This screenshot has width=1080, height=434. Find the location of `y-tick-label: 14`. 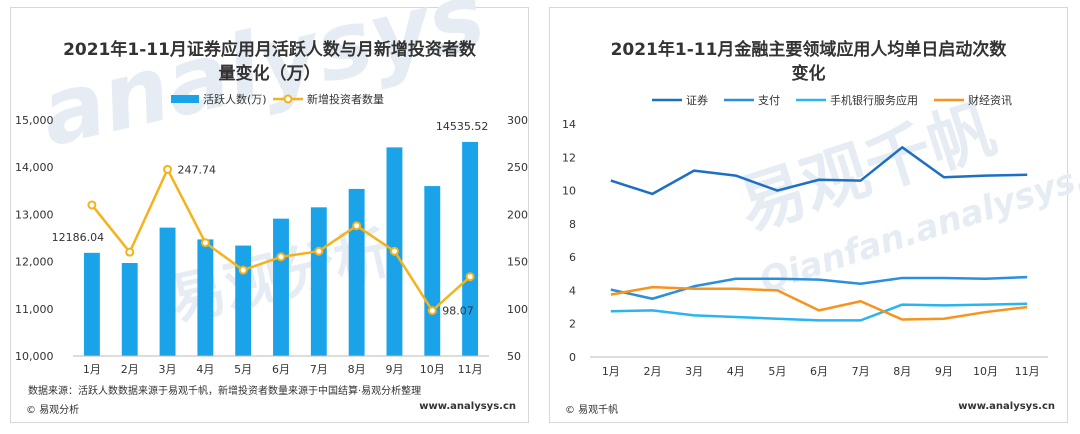

y-tick-label: 14 is located at coordinates (569, 124).